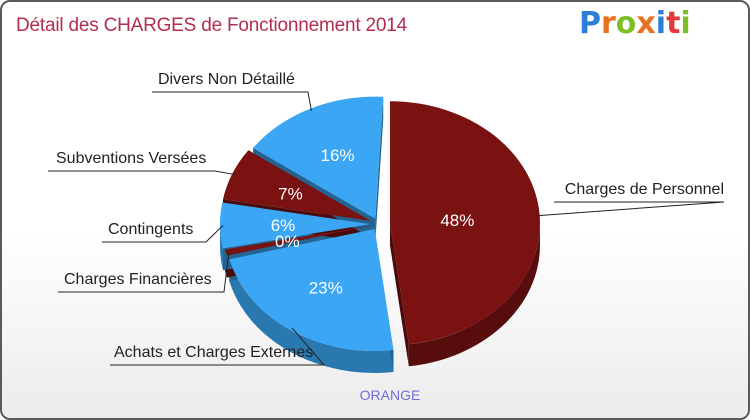 The image size is (750, 420). I want to click on category-label: Charges de Personnel, so click(644, 189).